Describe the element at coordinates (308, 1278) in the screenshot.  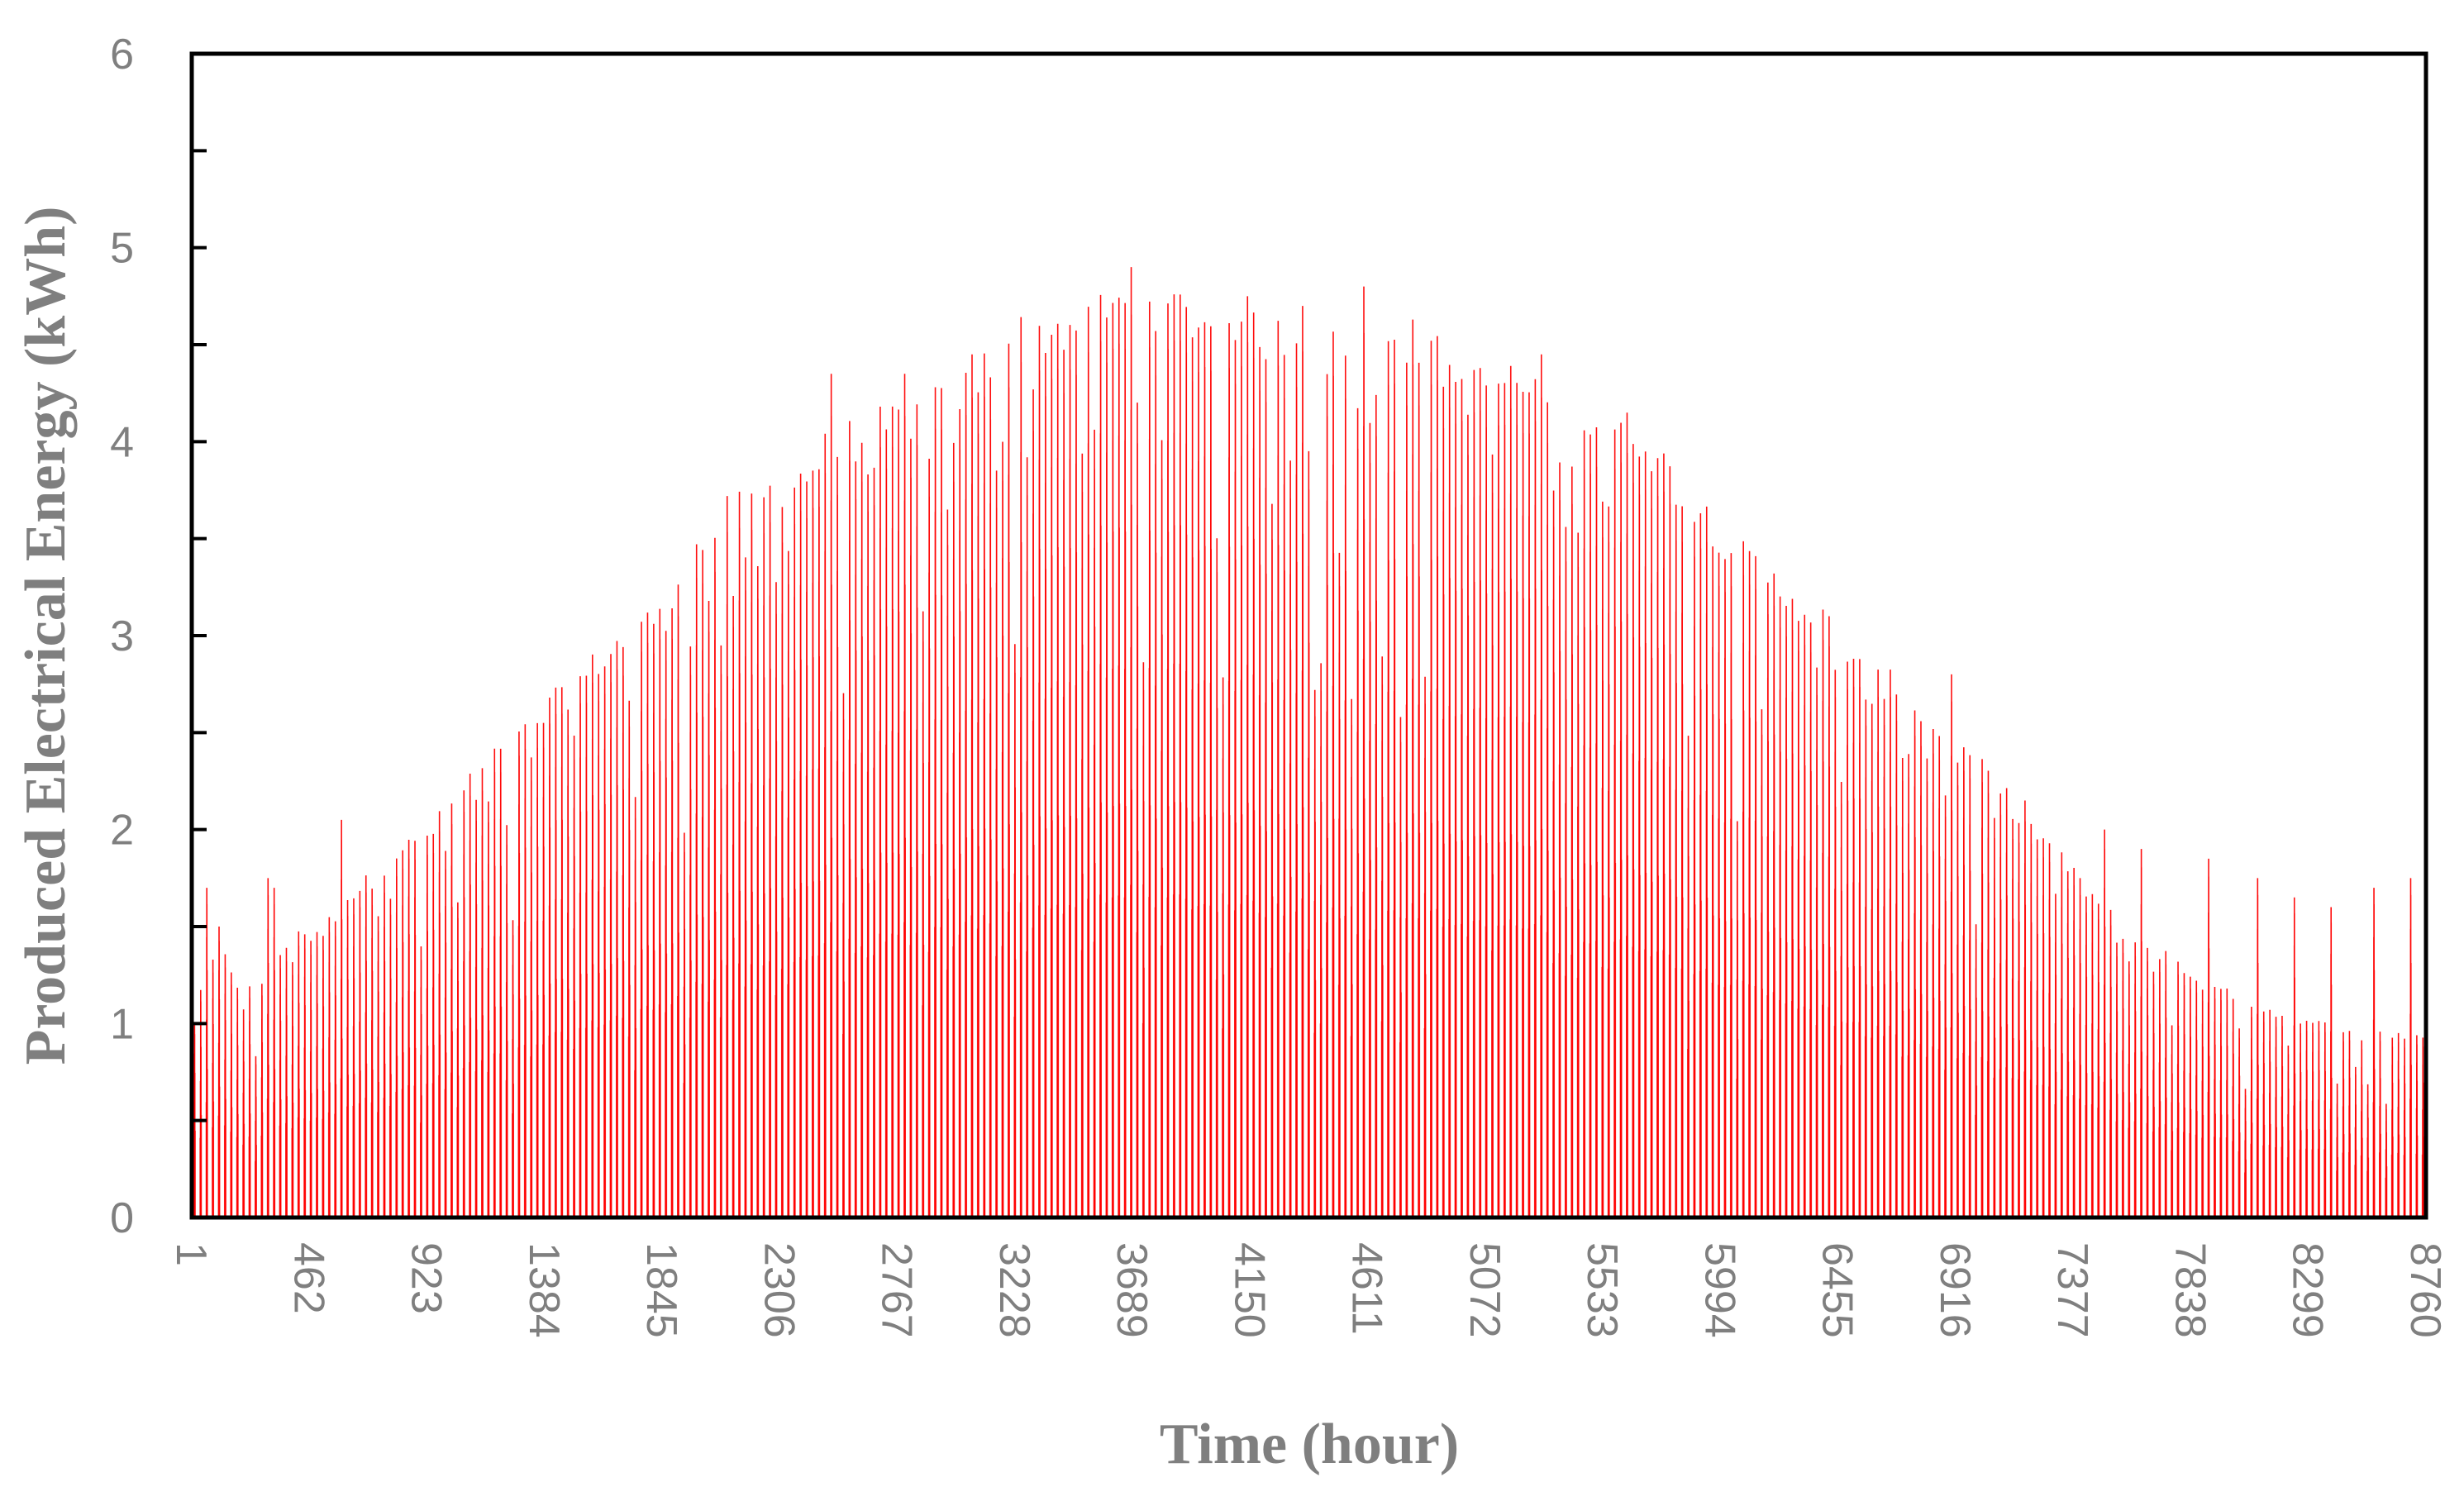
I see `x-tick-label: 462` at that location.